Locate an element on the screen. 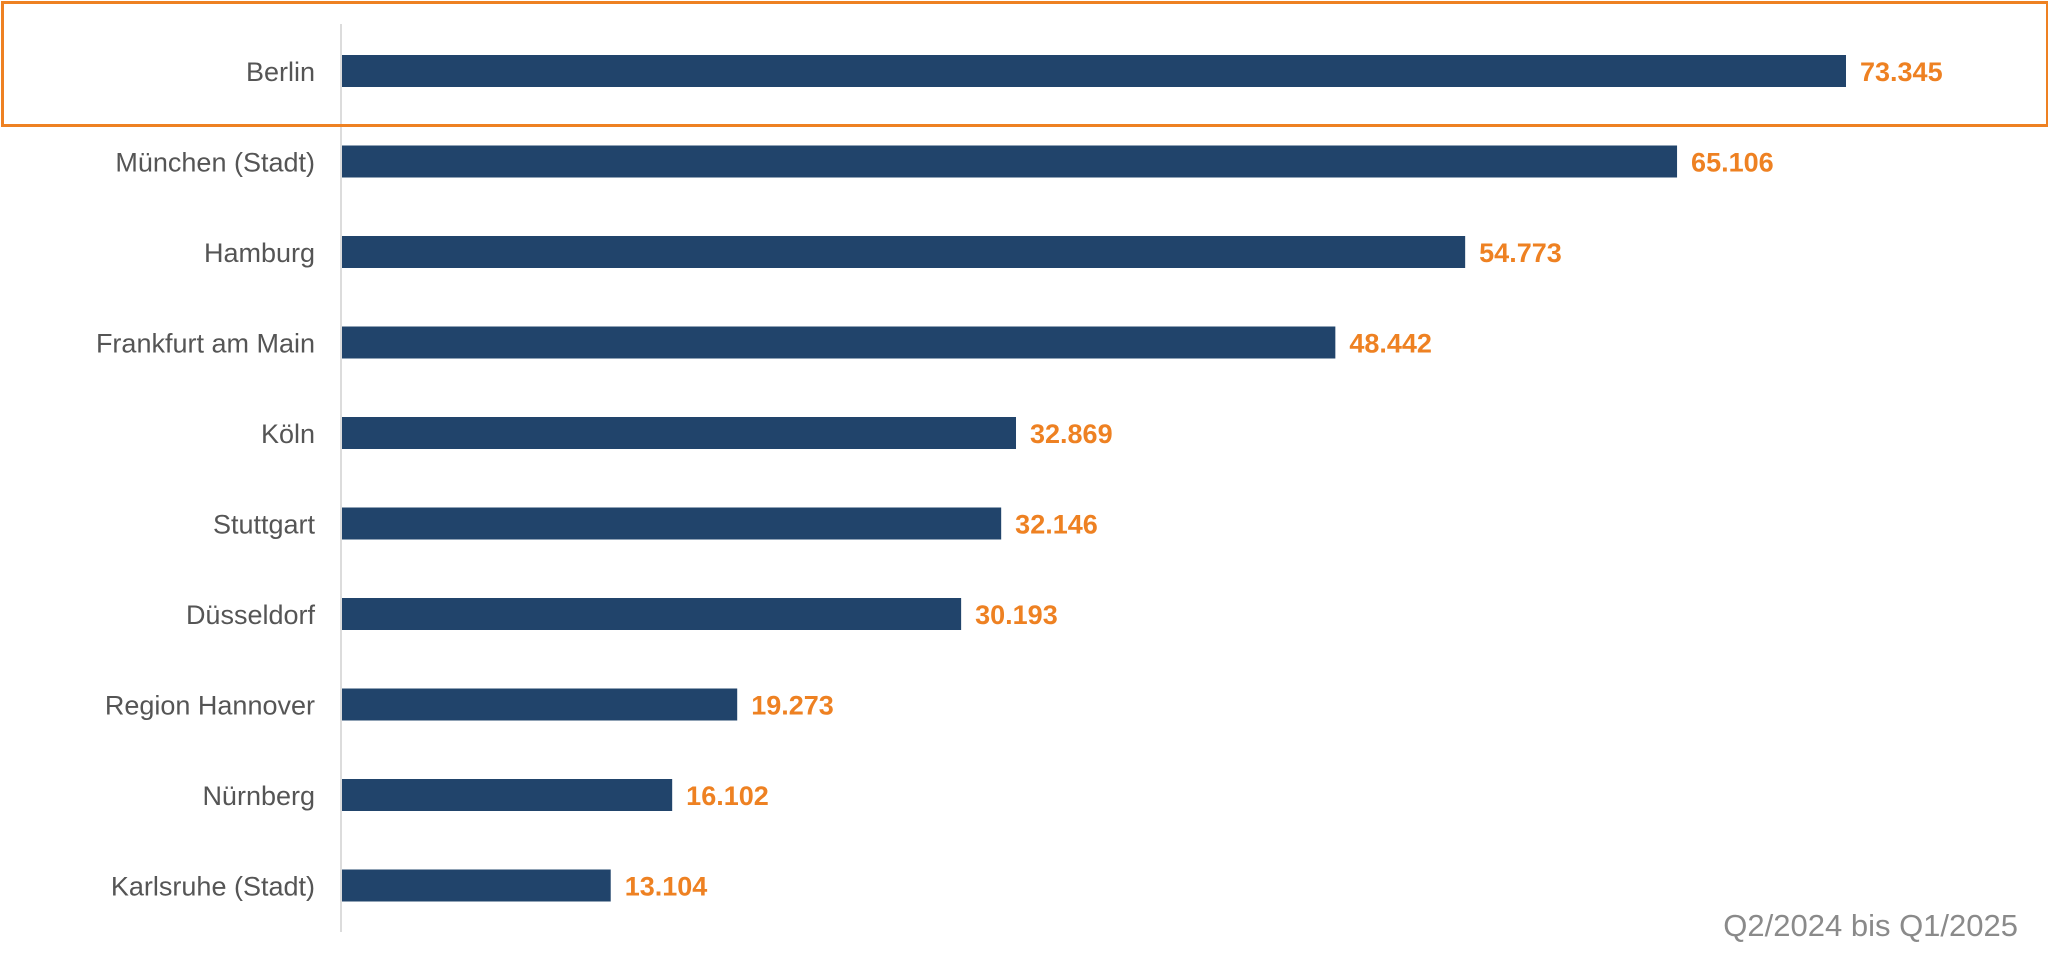  category-label: Stuttgart is located at coordinates (264, 525).